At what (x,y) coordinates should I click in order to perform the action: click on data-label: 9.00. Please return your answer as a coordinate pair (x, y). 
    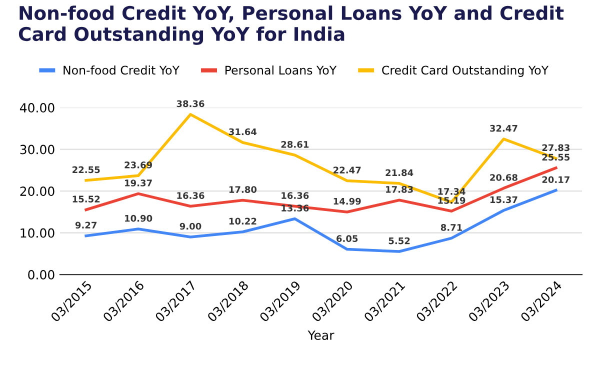
    Looking at the image, I should click on (191, 226).